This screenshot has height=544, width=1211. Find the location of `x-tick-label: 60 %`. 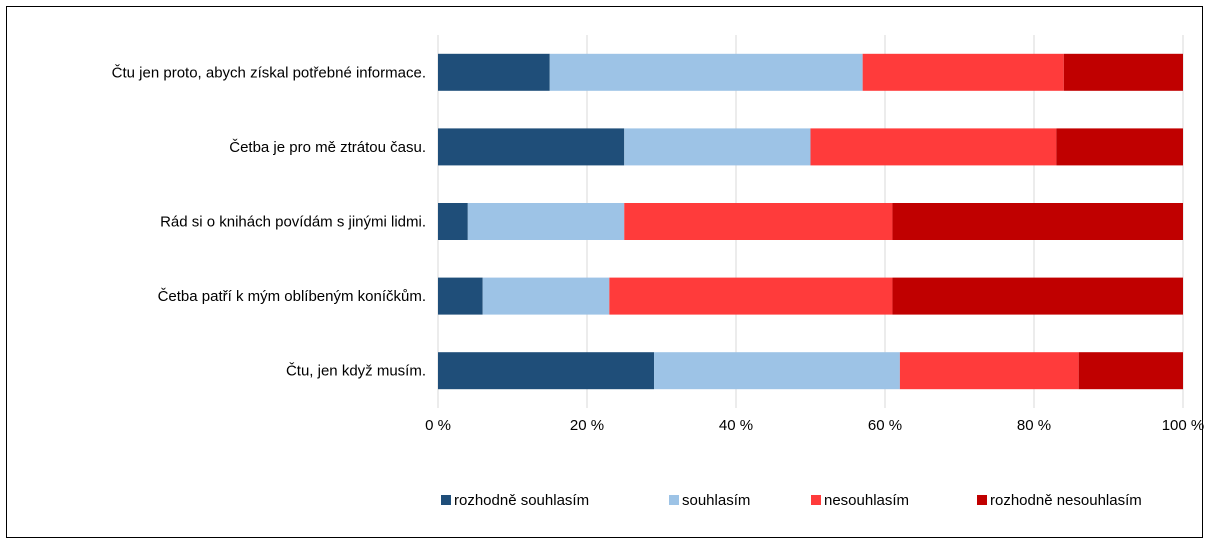

x-tick-label: 60 % is located at coordinates (885, 425).